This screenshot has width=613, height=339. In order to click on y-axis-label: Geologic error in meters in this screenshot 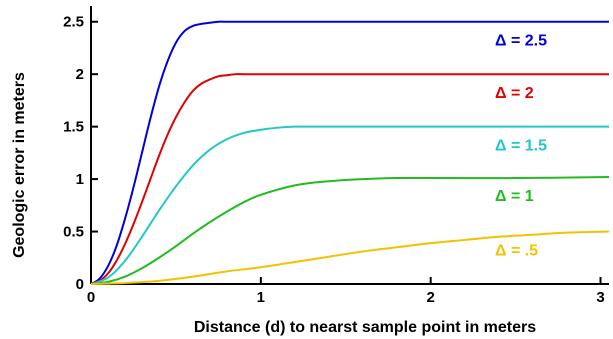, I will do `click(19, 165)`.